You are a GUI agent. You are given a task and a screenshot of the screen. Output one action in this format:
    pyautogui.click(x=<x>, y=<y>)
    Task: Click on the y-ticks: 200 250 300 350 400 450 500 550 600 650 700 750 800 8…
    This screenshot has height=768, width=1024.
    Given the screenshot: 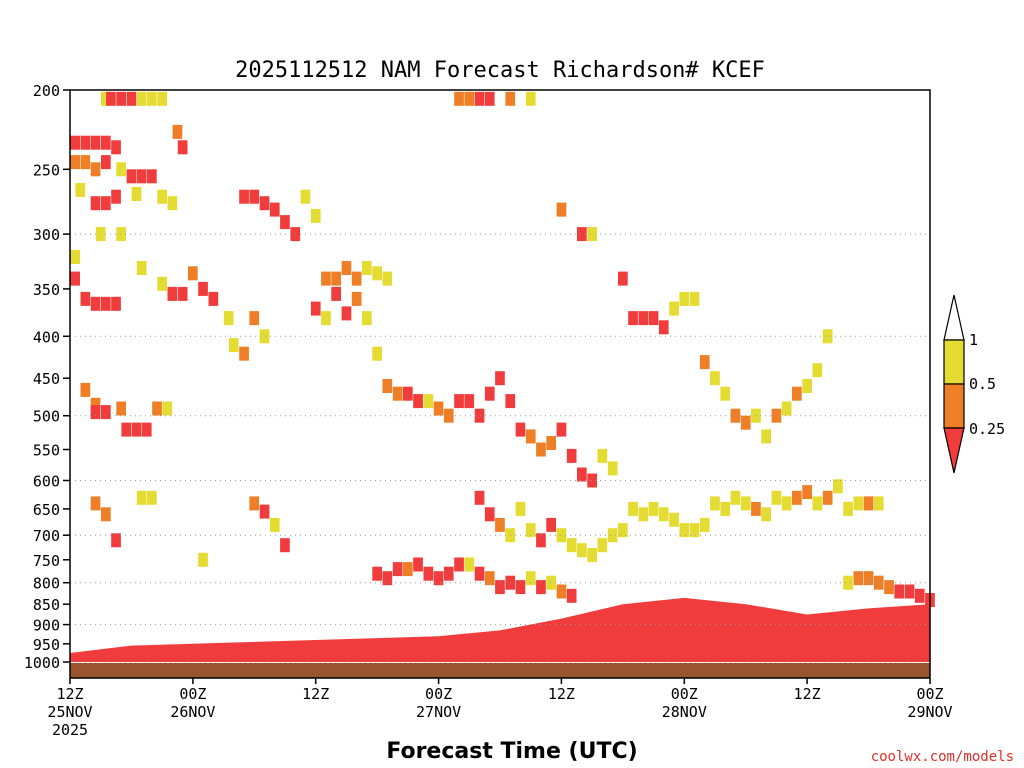 What is the action you would take?
    pyautogui.click(x=47, y=377)
    